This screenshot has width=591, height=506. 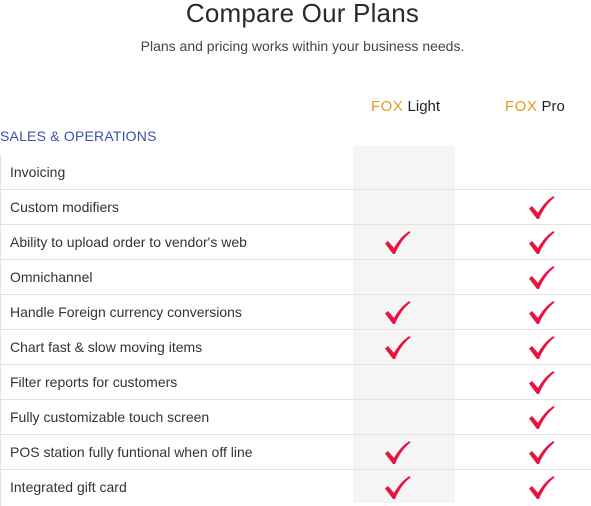 What do you see at coordinates (126, 312) in the screenshot?
I see `feature-name: Handle Foreign currency conversions` at bounding box center [126, 312].